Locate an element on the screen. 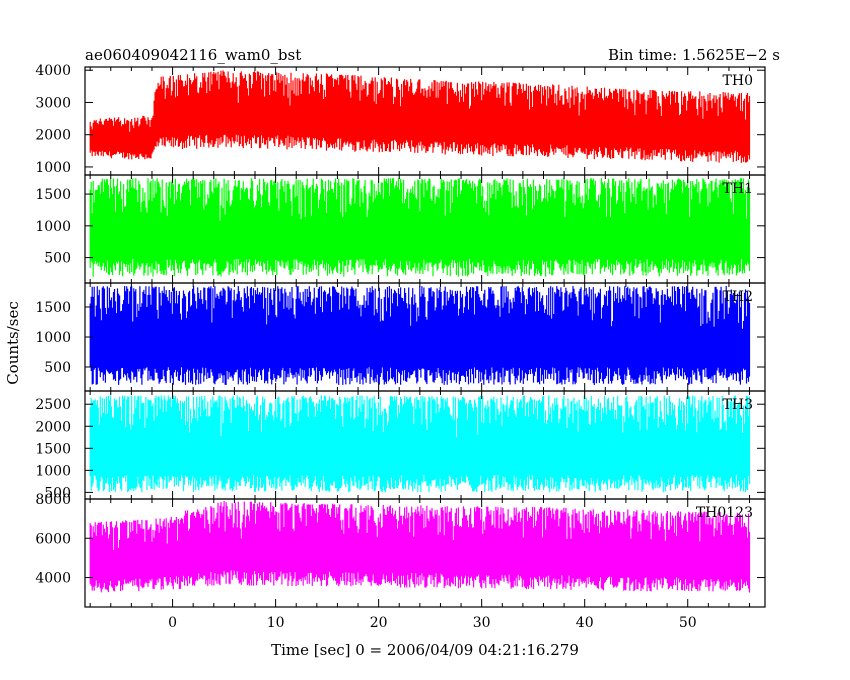 Image resolution: width=850 pixels, height=680 pixels. panel-label: TH2 is located at coordinates (738, 297).